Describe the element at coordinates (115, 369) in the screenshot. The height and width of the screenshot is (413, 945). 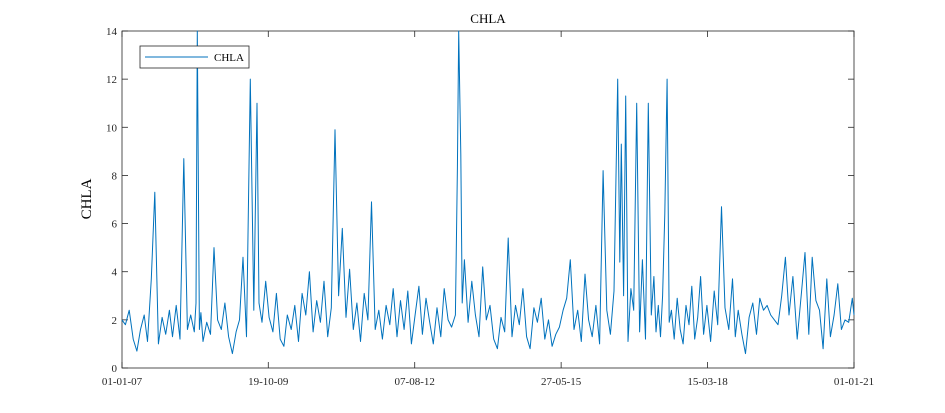
I see `y-tick-label: 0` at that location.